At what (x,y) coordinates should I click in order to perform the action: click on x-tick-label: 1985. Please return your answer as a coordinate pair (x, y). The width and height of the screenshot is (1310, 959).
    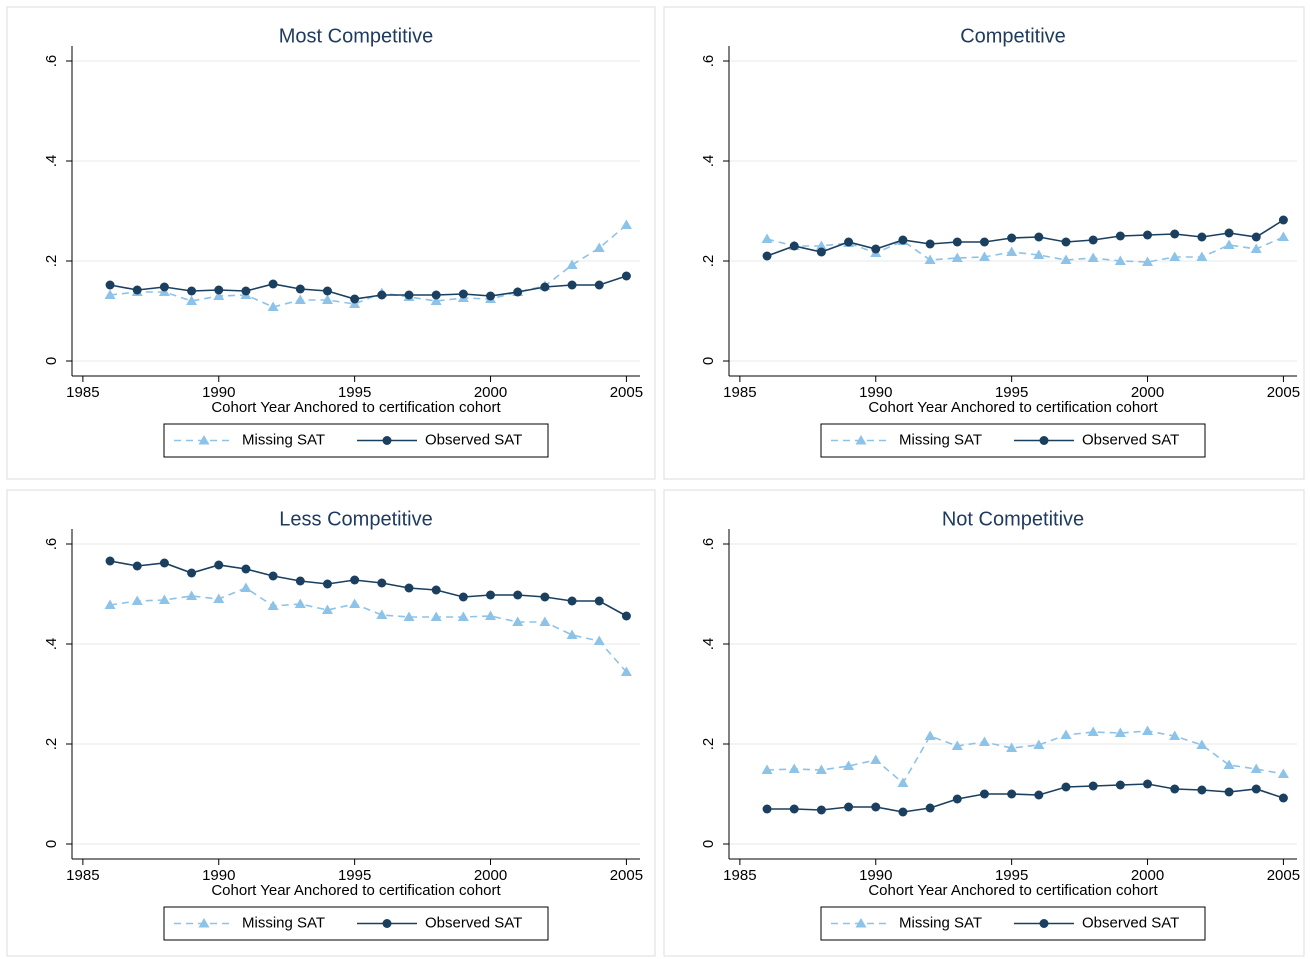
    Looking at the image, I should click on (739, 392).